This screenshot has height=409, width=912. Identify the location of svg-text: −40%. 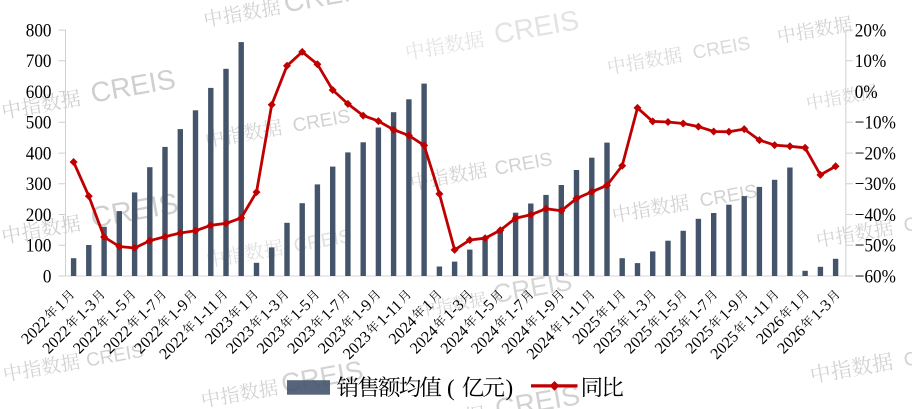
(875, 214).